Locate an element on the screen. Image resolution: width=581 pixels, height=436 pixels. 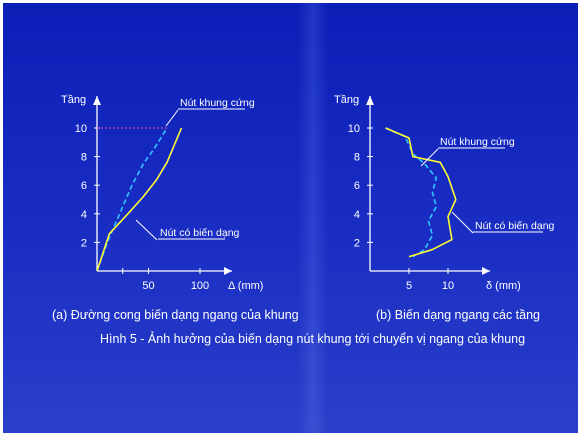
x-tick-label-0-50: 50 is located at coordinates (148, 286).